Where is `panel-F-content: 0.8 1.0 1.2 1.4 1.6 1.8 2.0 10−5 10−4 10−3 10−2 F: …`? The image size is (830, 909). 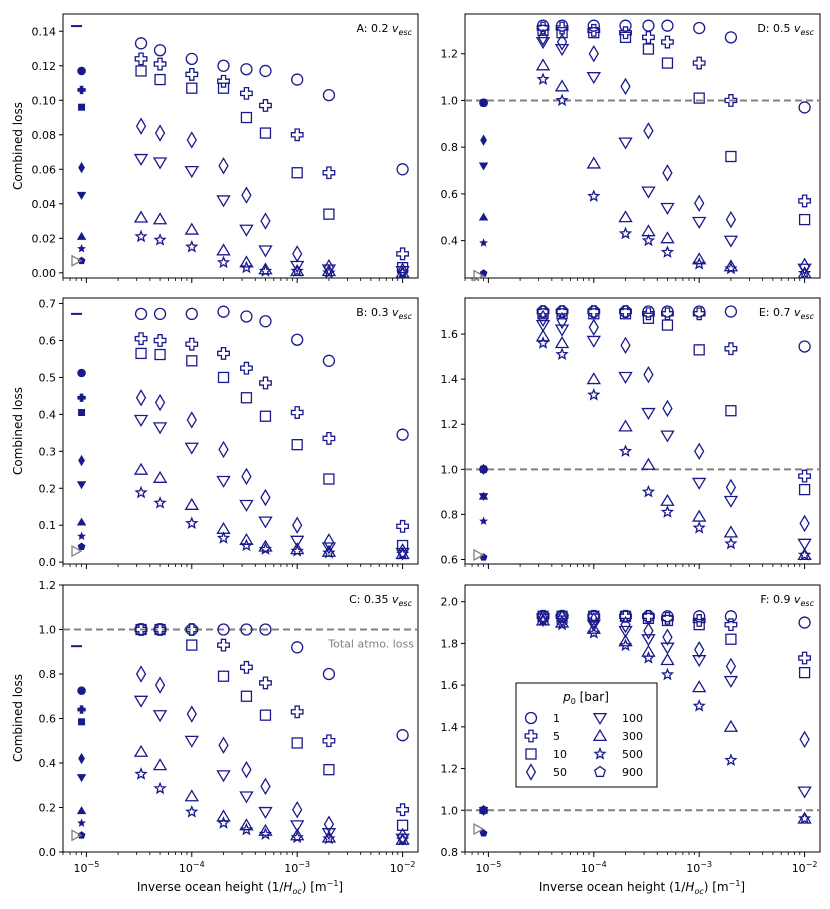 panel-F-content: 0.8 1.0 1.2 1.4 1.6 1.8 2.0 10−5 10−4 10−3 10−2 F: … is located at coordinates (630, 734).